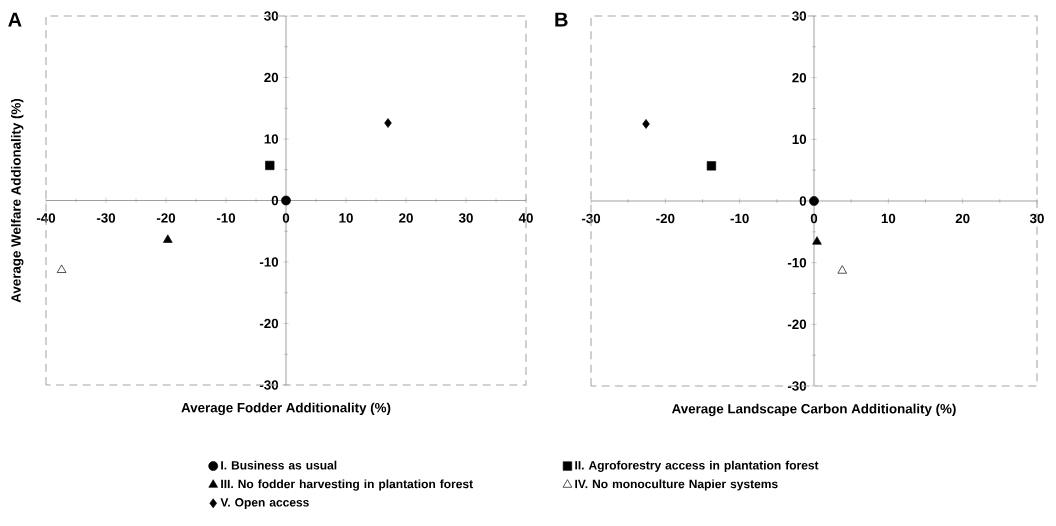 This screenshot has height=526, width=1056. Describe the element at coordinates (561, 19) in the screenshot. I see `chart-title: B` at that location.